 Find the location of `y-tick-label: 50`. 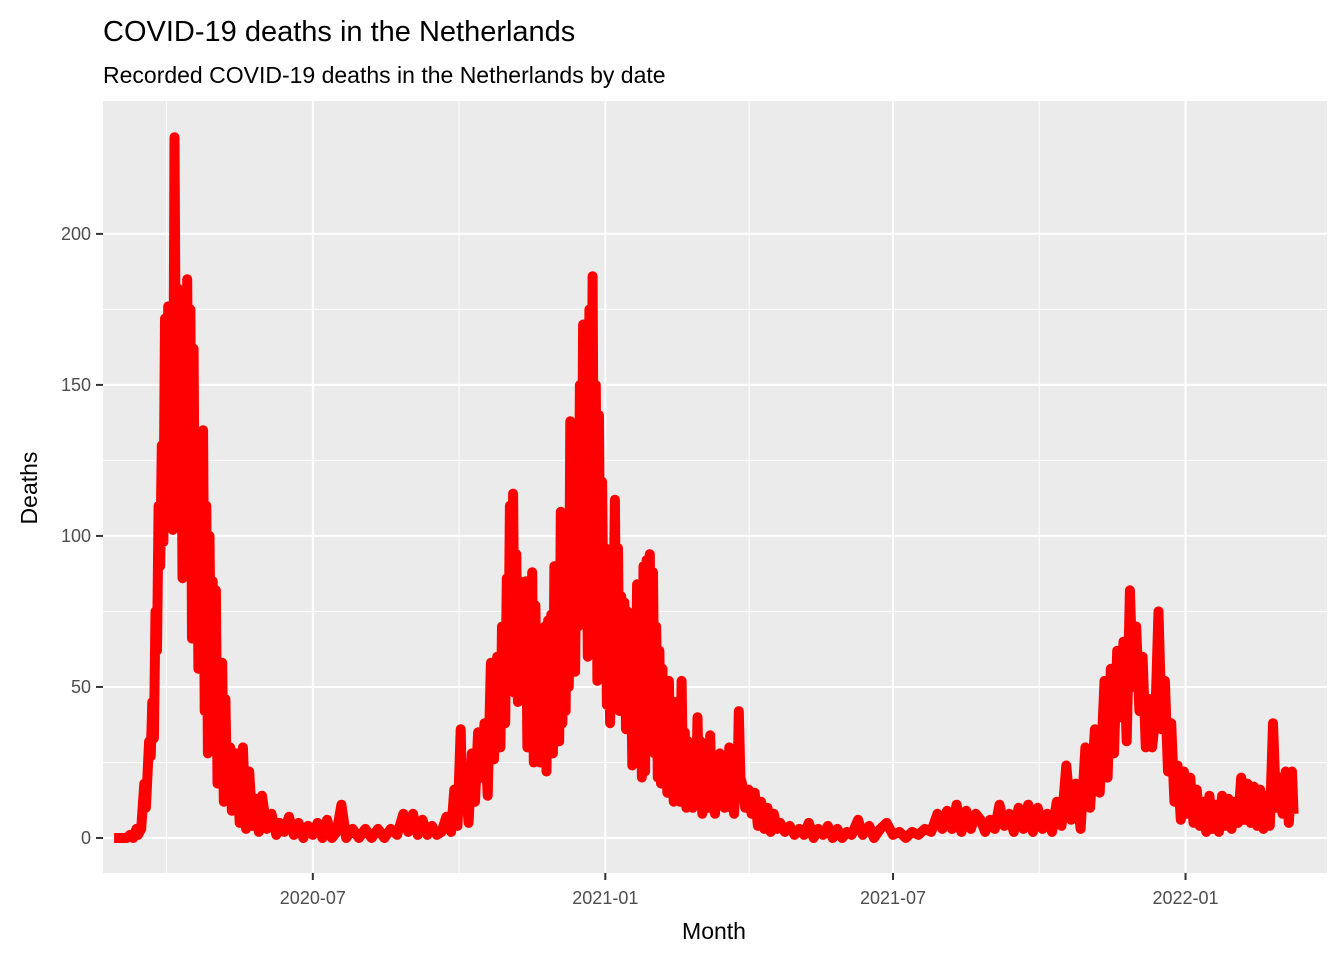

y-tick-label: 50 is located at coordinates (81, 687).